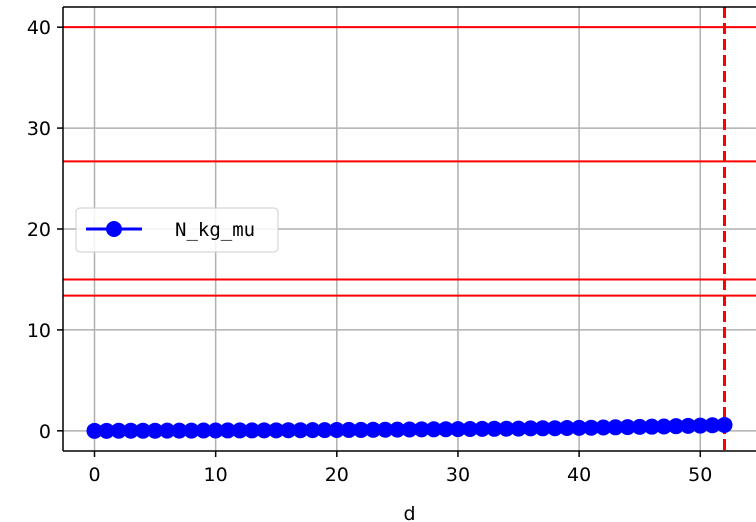 The image size is (756, 522). I want to click on x-tick-label: 50, so click(700, 475).